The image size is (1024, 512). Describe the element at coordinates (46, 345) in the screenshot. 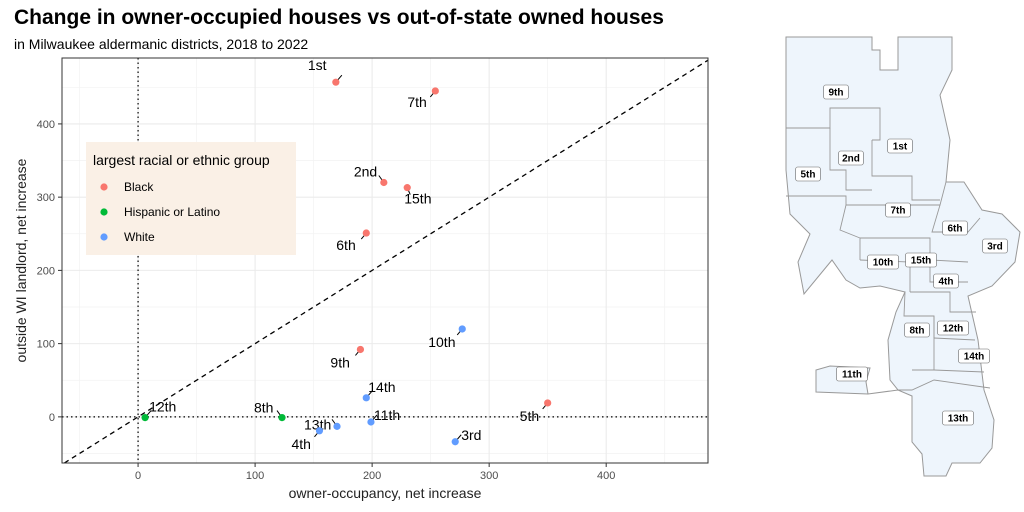

I see `y-tick-label: 100` at that location.